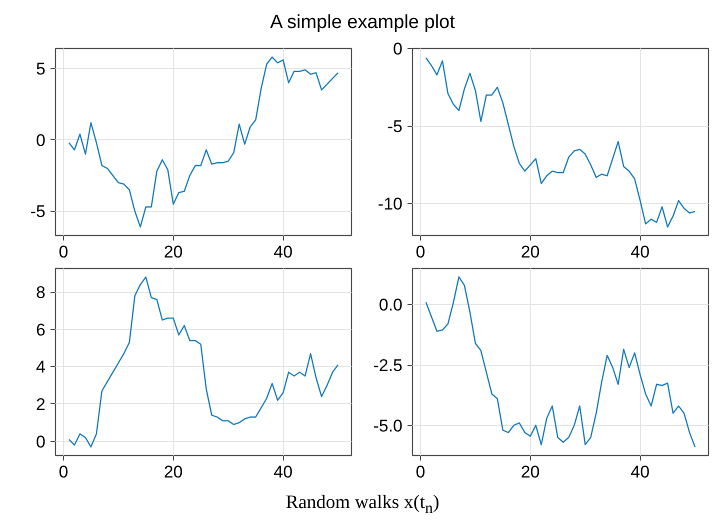 Image resolution: width=715 pixels, height=531 pixels. What do you see at coordinates (363, 505) in the screenshot?
I see `x-axis-title: Random walks x(t$_{n}$)` at bounding box center [363, 505].